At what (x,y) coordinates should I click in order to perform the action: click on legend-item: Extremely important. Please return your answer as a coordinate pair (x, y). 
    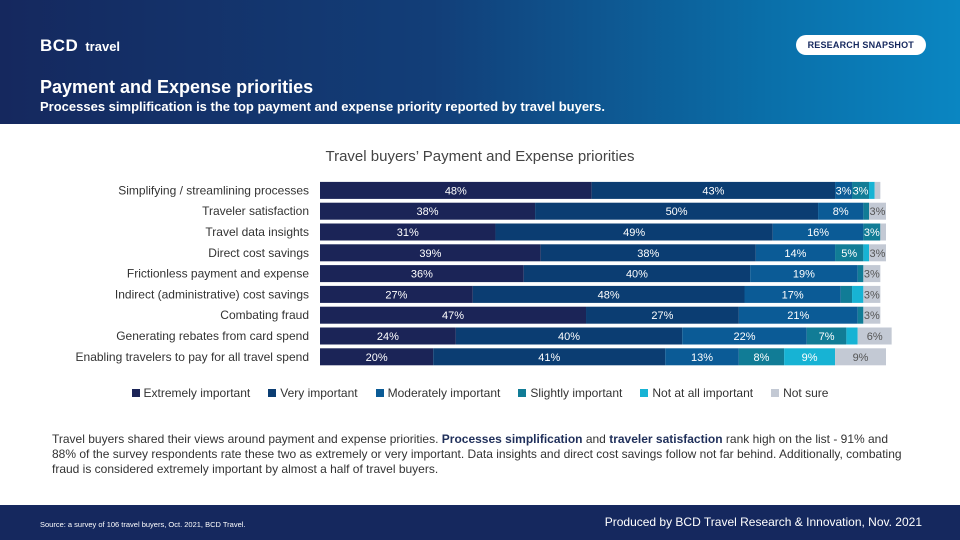
    Looking at the image, I should click on (190, 393).